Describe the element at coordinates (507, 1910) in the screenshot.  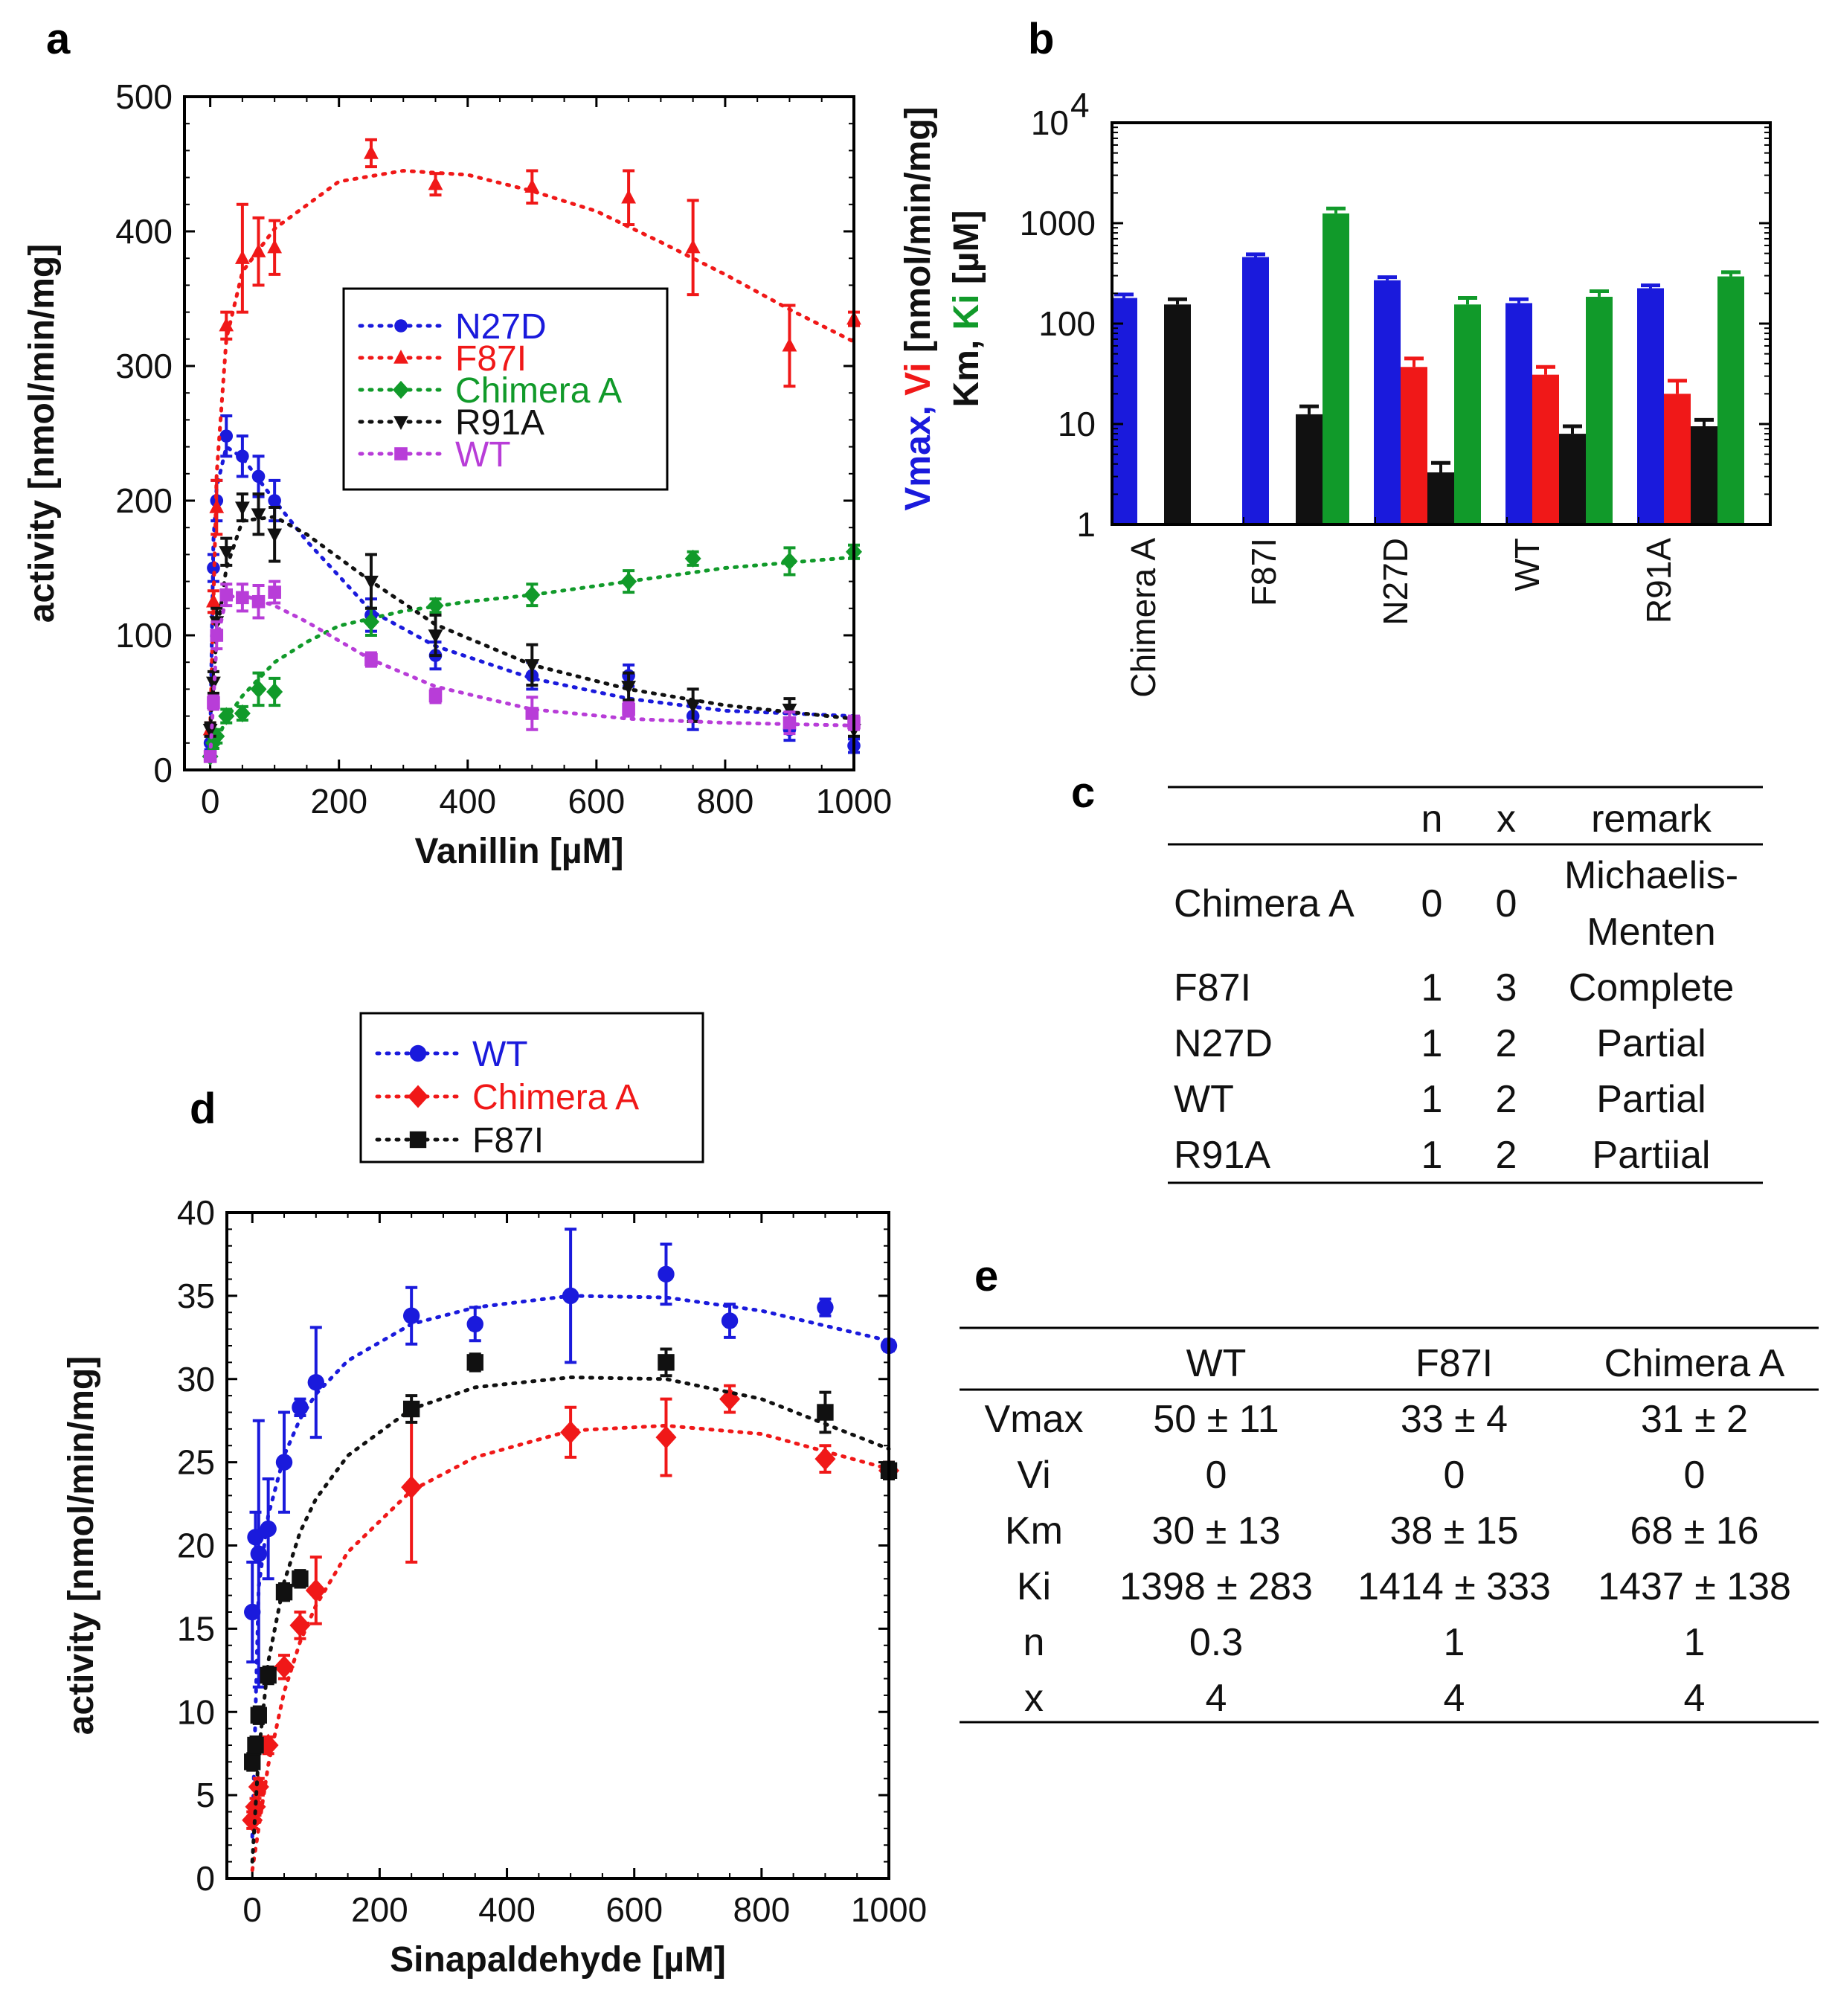
I see `x-tick-label: 400` at that location.